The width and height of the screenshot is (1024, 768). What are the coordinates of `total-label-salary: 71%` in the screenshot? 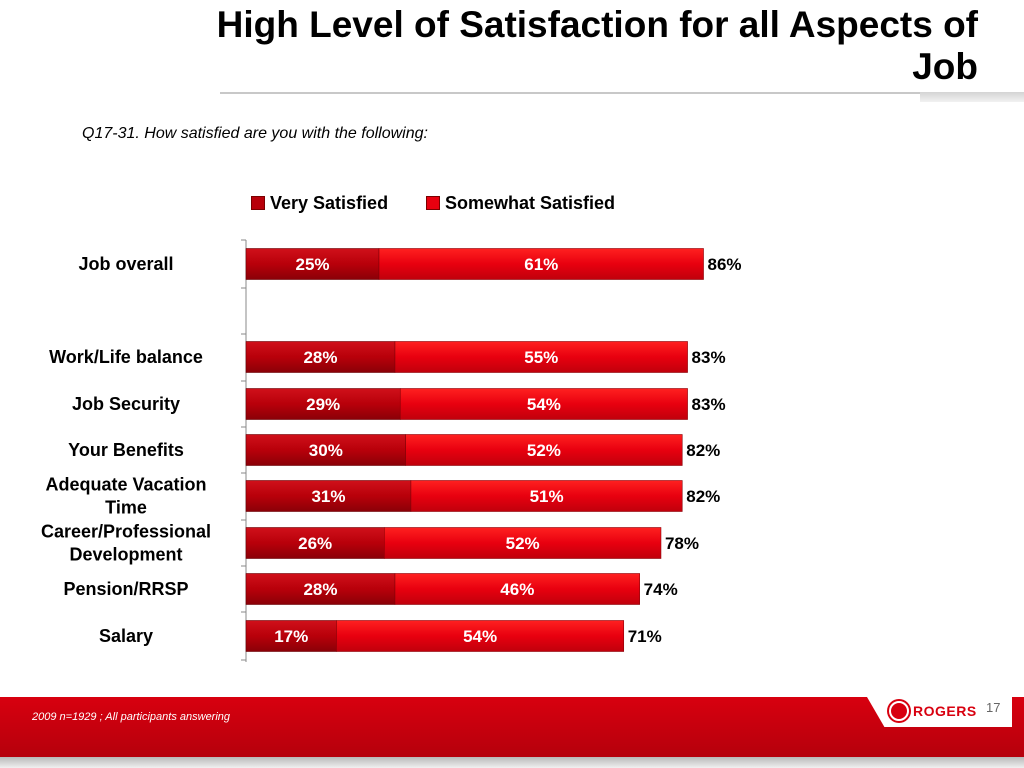 It's located at (645, 636).